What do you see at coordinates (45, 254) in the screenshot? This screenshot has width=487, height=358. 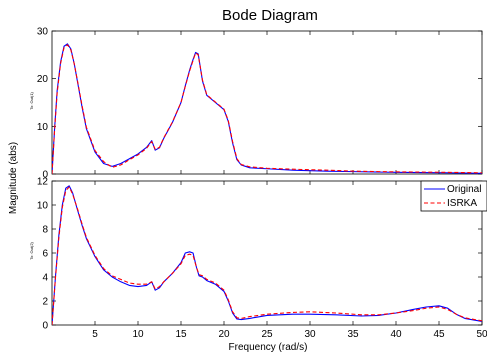 I see `panel-2-ytick-label-3: 6` at bounding box center [45, 254].